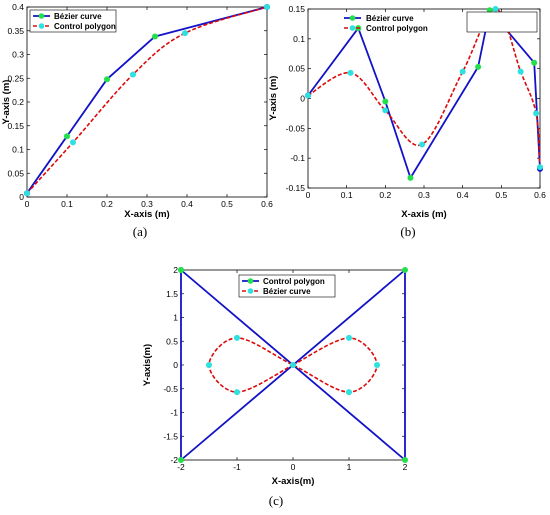 The height and width of the screenshot is (515, 550). Describe the element at coordinates (174, 413) in the screenshot. I see `ytick-label-c: -1` at that location.